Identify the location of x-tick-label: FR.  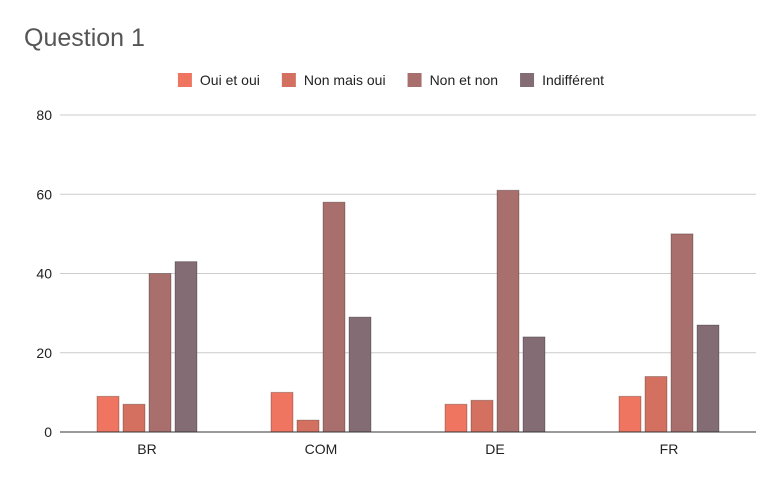
(669, 449).